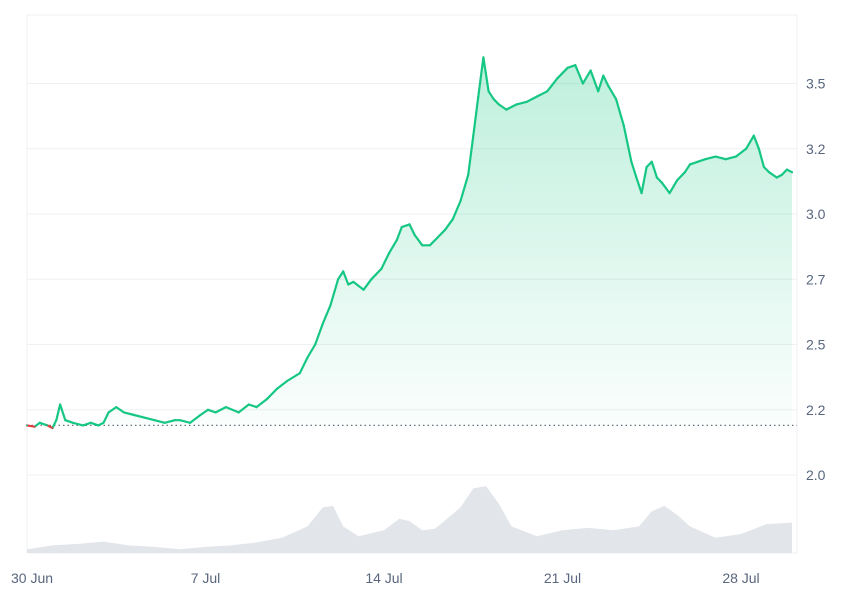 Image resolution: width=865 pixels, height=596 pixels. What do you see at coordinates (383, 578) in the screenshot?
I see `x-tick-label: 14 Jul` at bounding box center [383, 578].